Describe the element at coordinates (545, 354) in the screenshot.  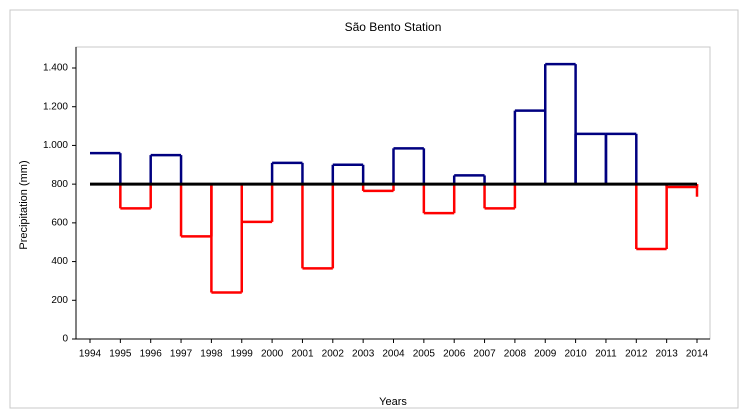
I see `x-tick-label: 2009` at that location.